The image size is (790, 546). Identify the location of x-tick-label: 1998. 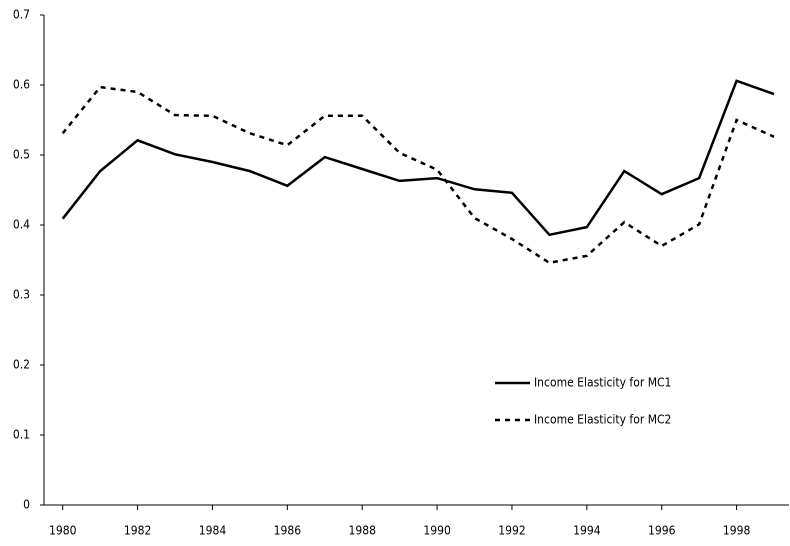
(737, 531).